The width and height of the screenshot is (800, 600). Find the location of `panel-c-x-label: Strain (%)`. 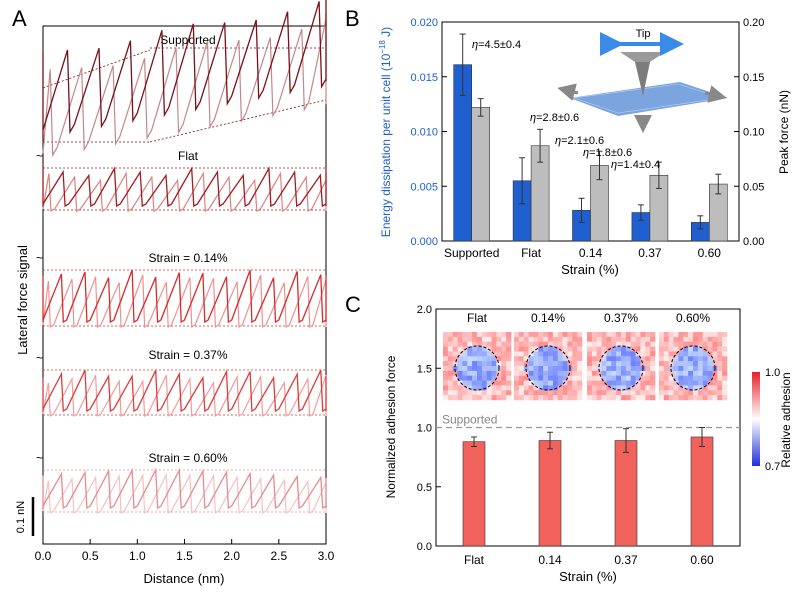

panel-c-x-label: Strain (%) is located at coordinates (588, 576).